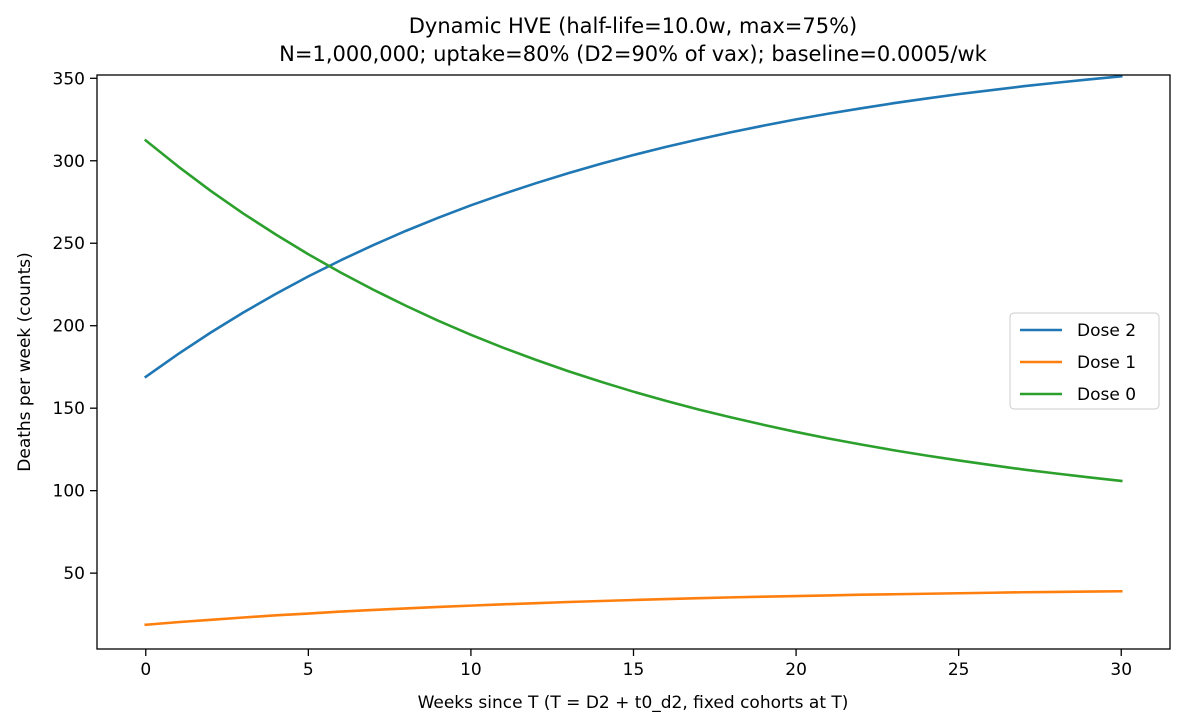 The image size is (1184, 728). Describe the element at coordinates (308, 670) in the screenshot. I see `x-tick-label: 5` at that location.